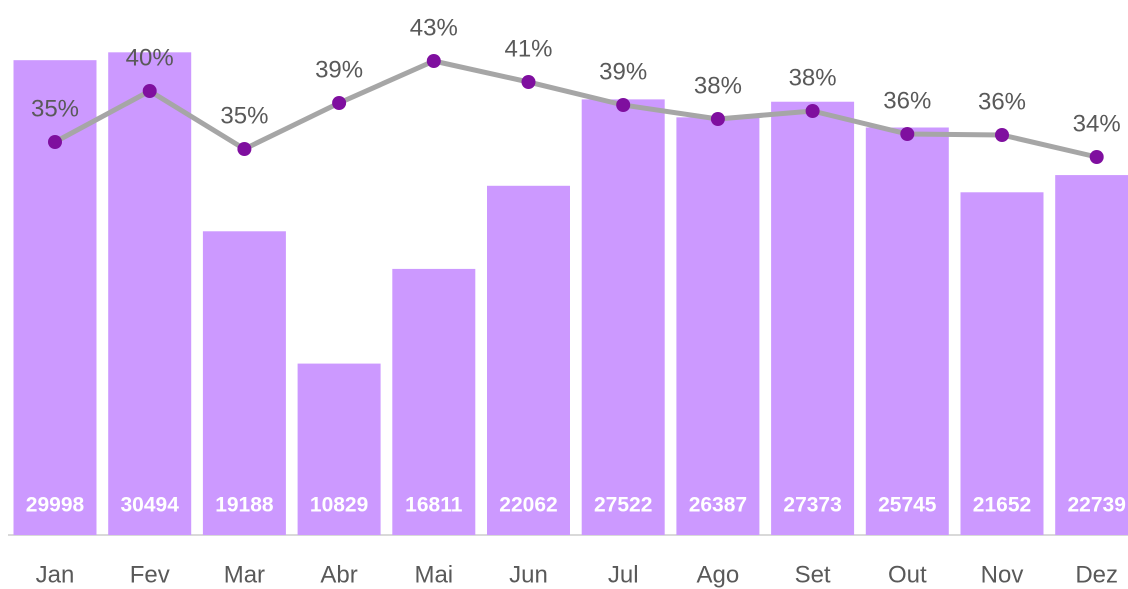  What do you see at coordinates (434, 505) in the screenshot?
I see `bar-value-label: 16811` at bounding box center [434, 505].